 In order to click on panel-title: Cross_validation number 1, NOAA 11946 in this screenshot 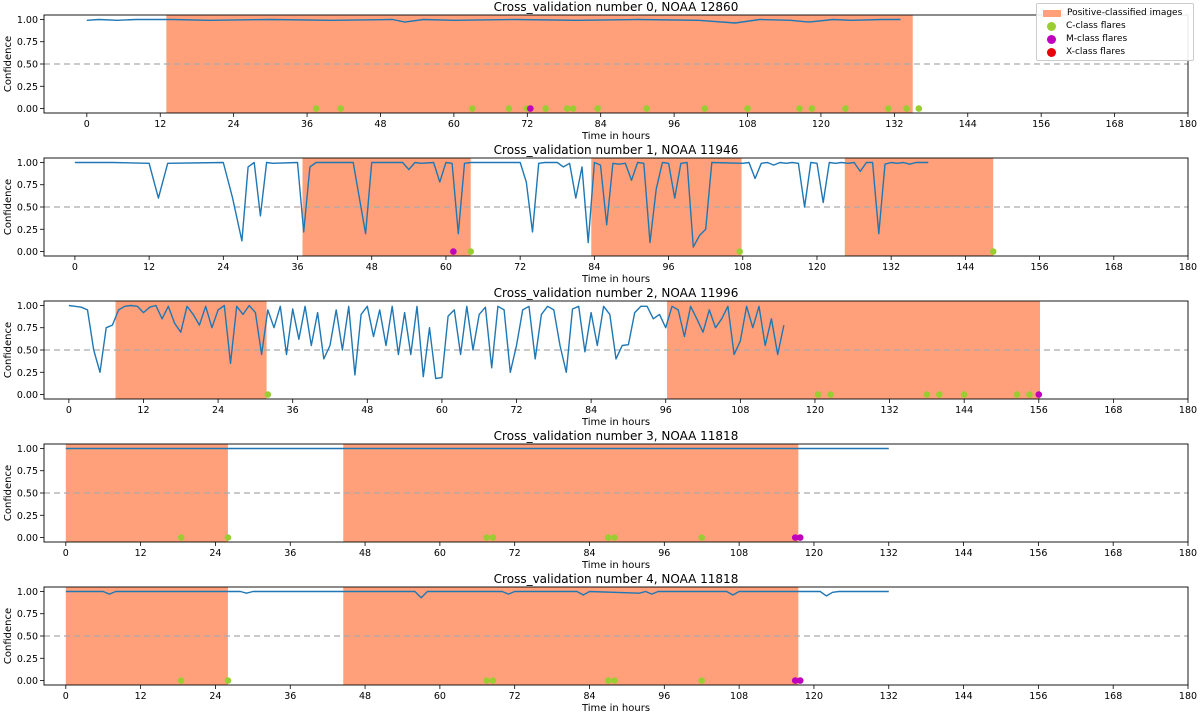, I will do `click(616, 150)`.